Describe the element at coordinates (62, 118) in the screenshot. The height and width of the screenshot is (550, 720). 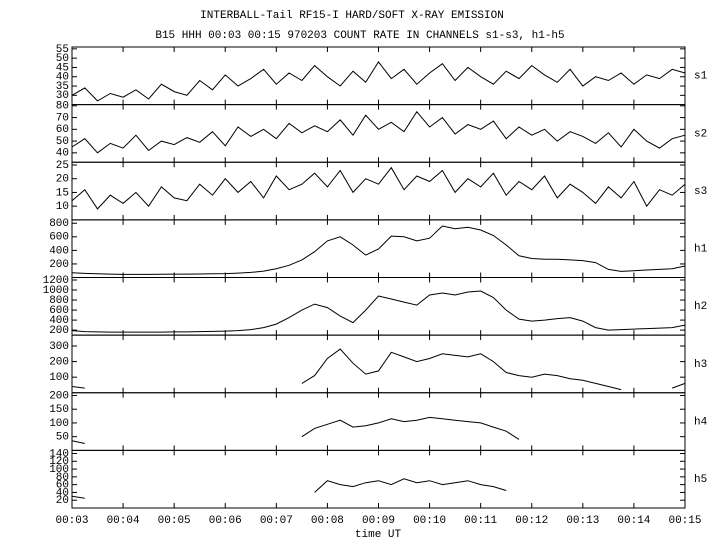
I see `y-tick-label: 70` at that location.